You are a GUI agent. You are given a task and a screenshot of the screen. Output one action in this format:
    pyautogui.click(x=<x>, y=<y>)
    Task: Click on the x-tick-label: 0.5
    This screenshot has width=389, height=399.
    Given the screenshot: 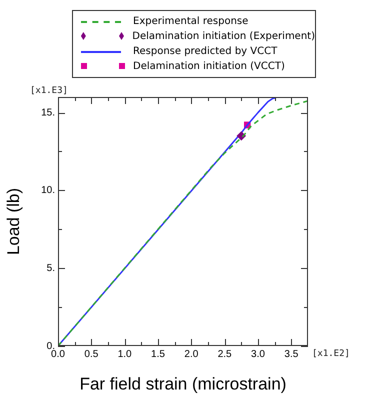 What is the action you would take?
    pyautogui.click(x=91, y=354)
    